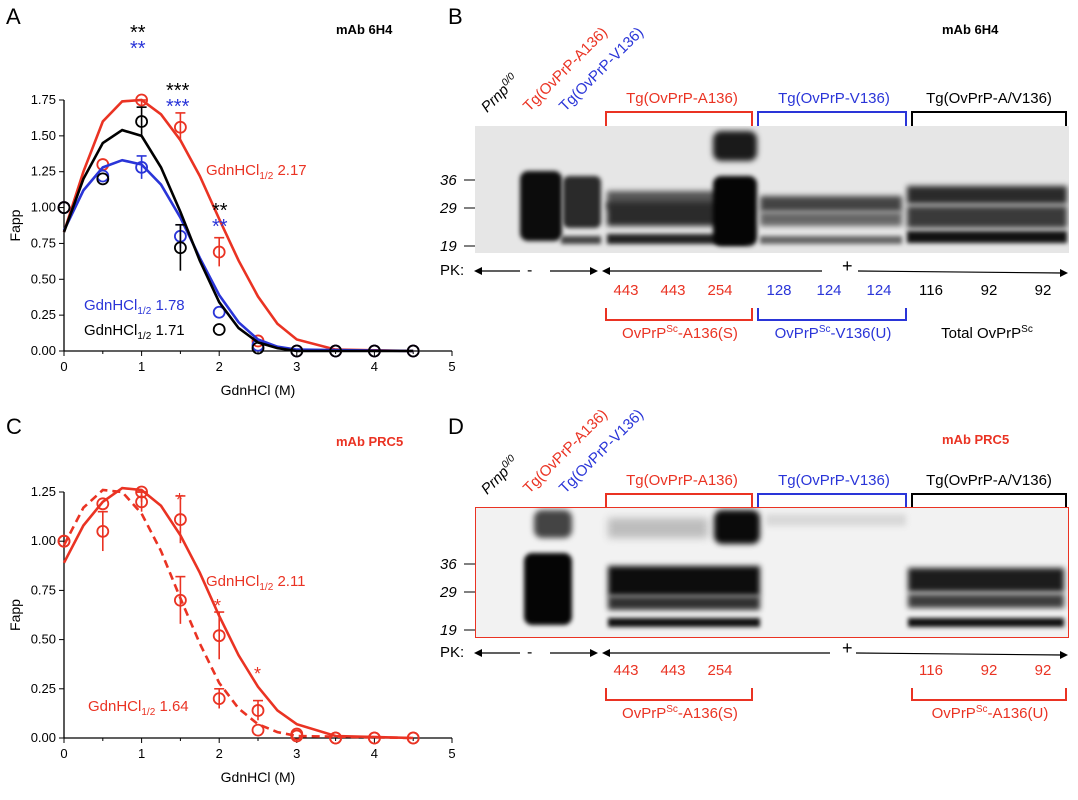 The width and height of the screenshot is (1078, 800). I want to click on panel-a-antibody: mAb 6H4, so click(364, 29).